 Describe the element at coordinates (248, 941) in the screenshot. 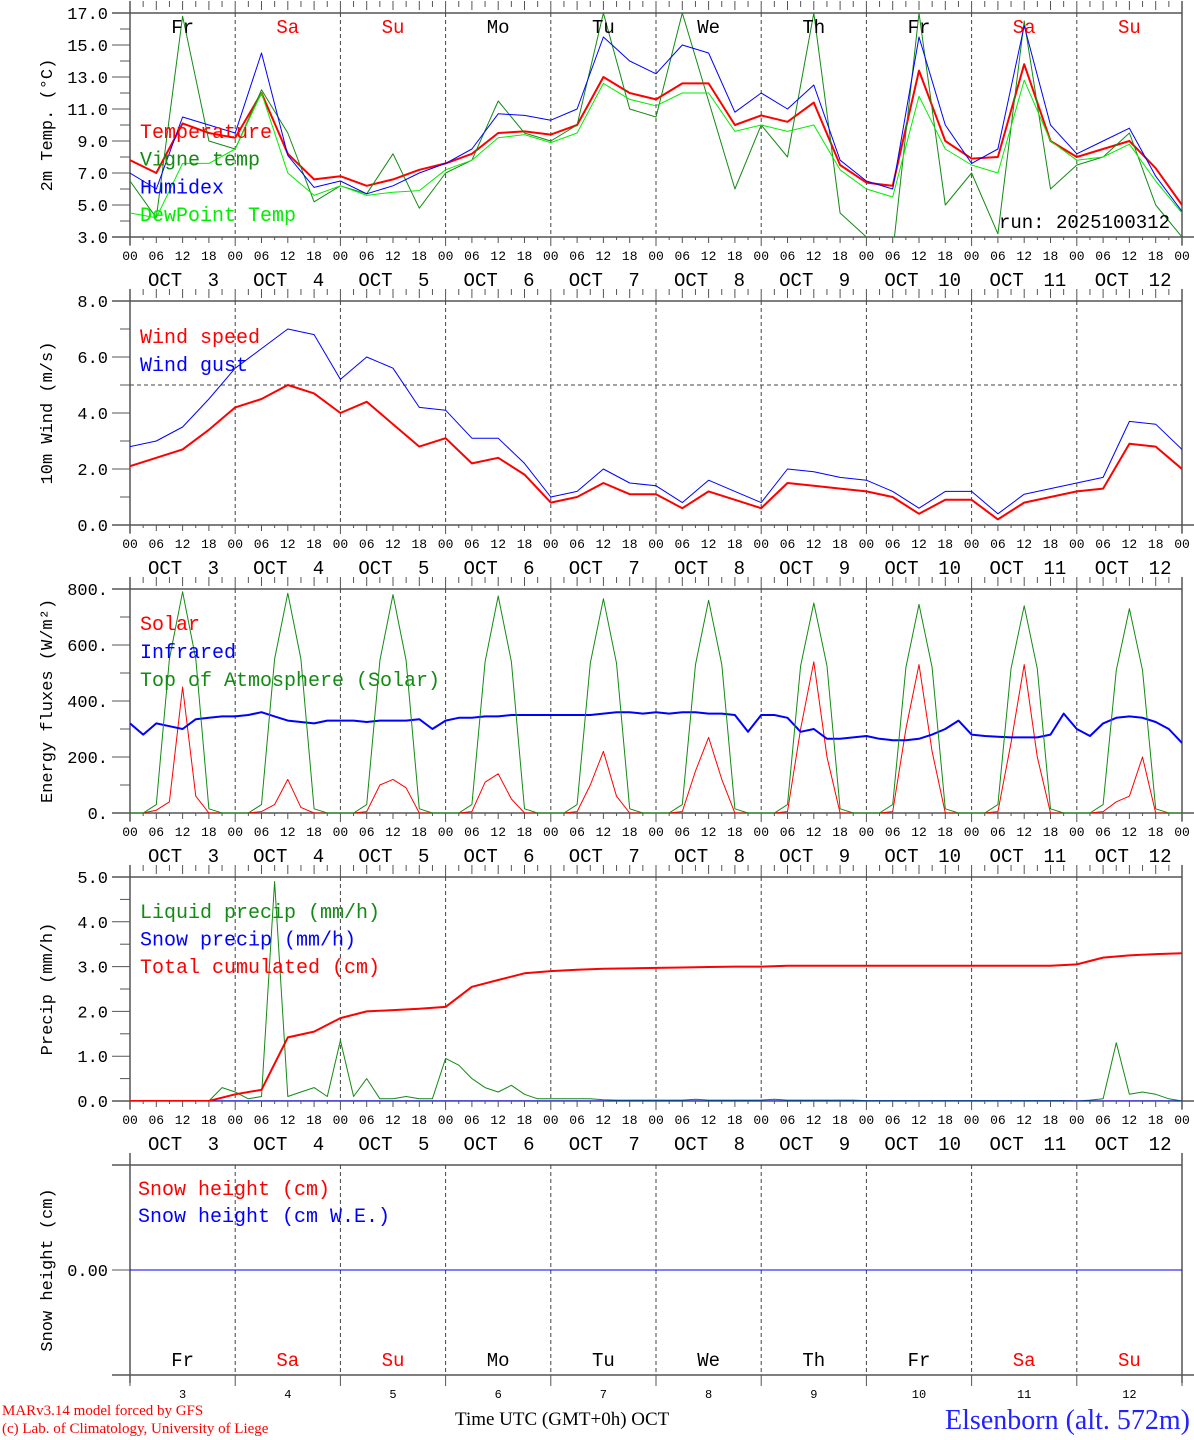

I see `legend-entry: Snow precip (mm/h)` at that location.